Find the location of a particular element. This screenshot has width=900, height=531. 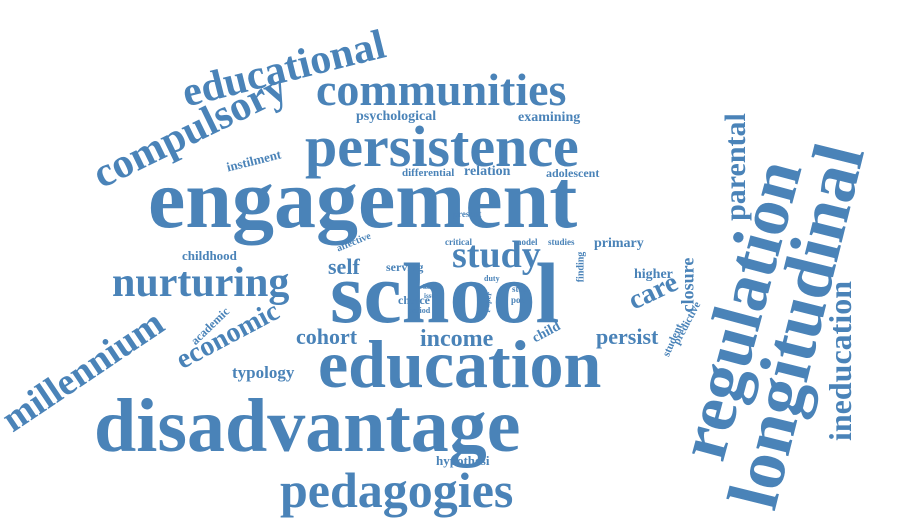

word-critical: critical is located at coordinates (458, 242).